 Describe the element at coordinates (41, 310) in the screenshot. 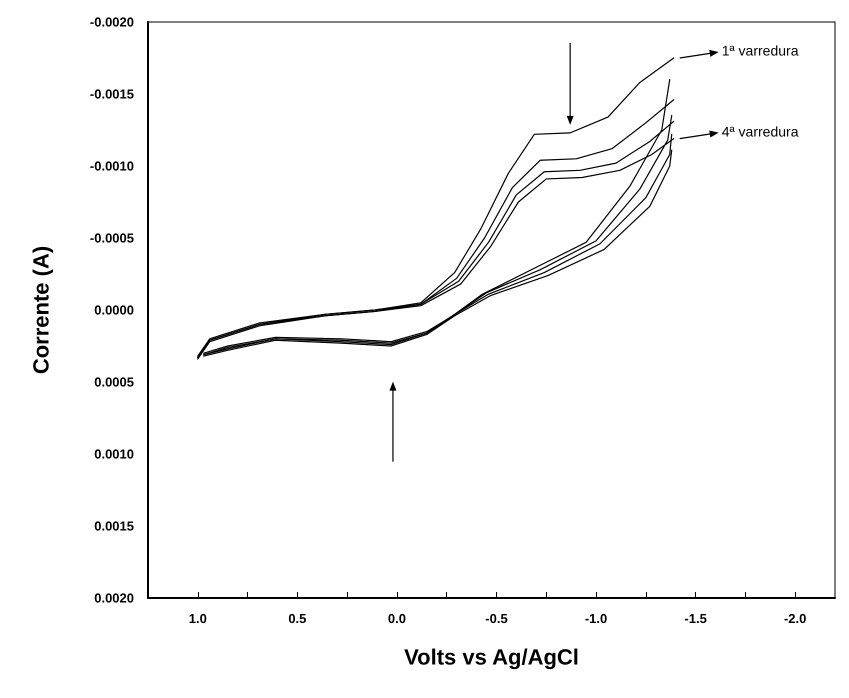

I see `y-axis-title: Corrente (A)` at that location.